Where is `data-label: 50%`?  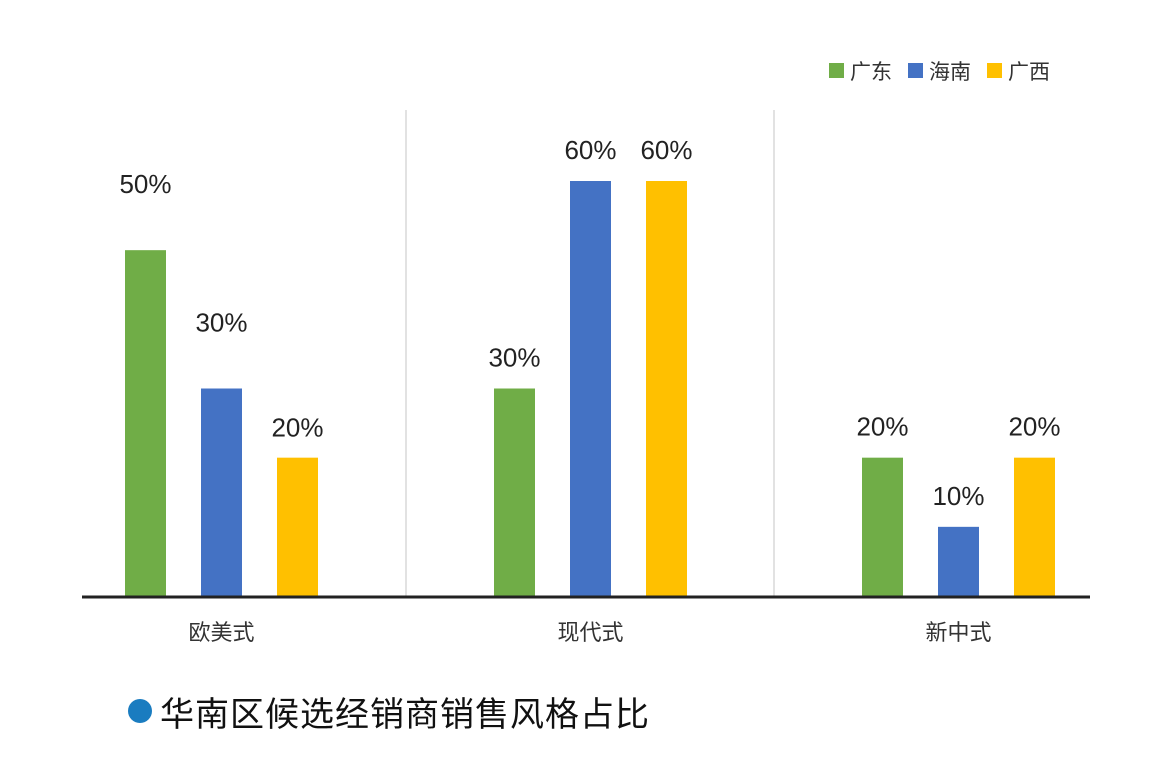
data-label: 50% is located at coordinates (145, 184).